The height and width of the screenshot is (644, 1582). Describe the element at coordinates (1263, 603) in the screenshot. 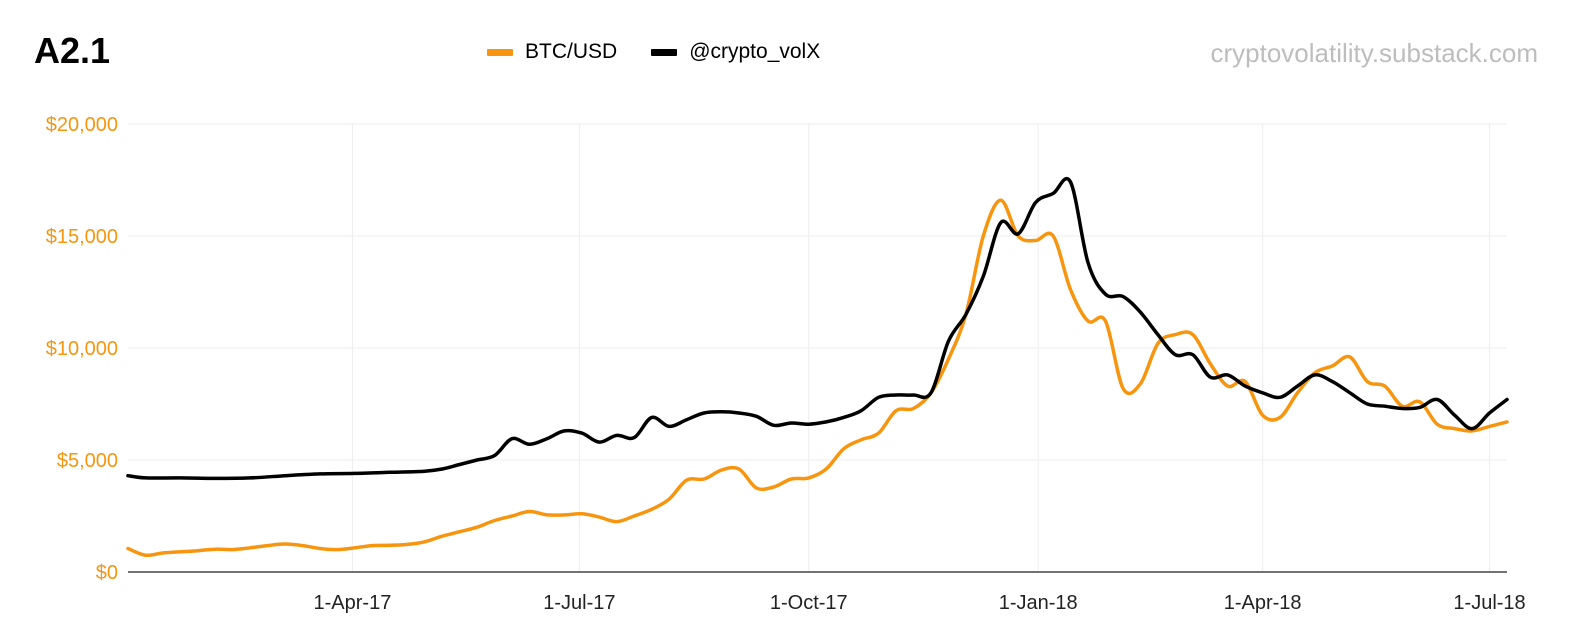

I see `x-tick-label: 1-Apr-18` at that location.